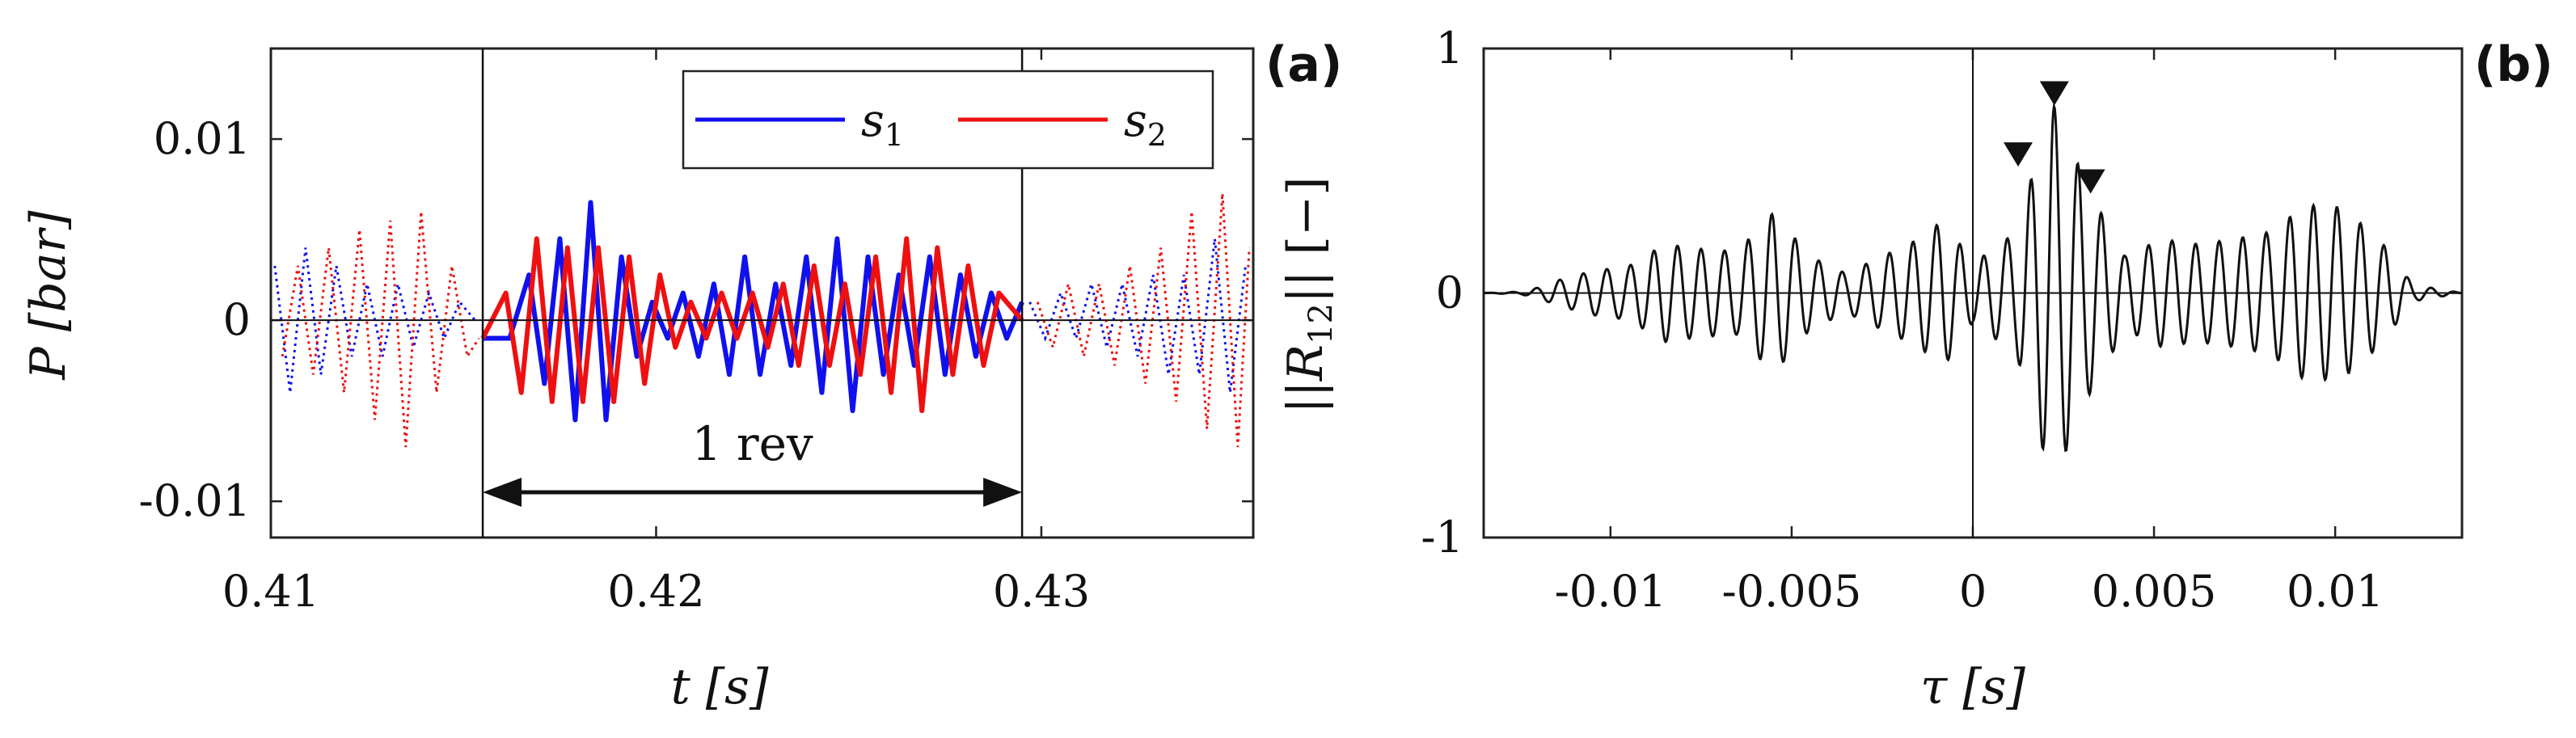 The image size is (2576, 738). Describe the element at coordinates (1137, 315) in the screenshot. I see `dotted-series-s1-right` at that location.